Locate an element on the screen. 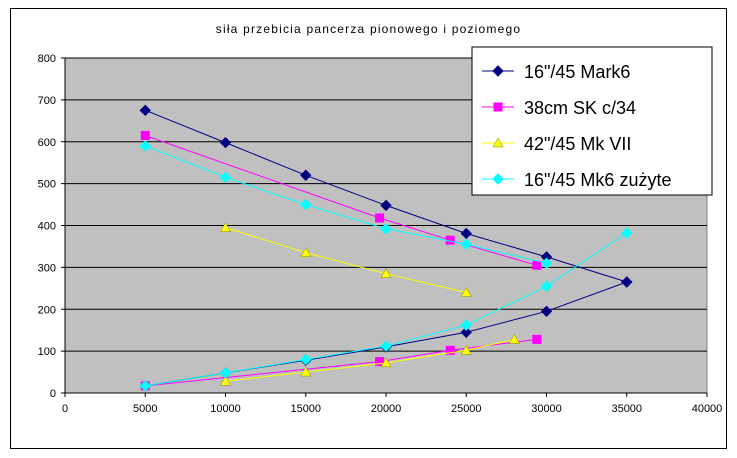  x-tick-label: 40000 is located at coordinates (707, 409).